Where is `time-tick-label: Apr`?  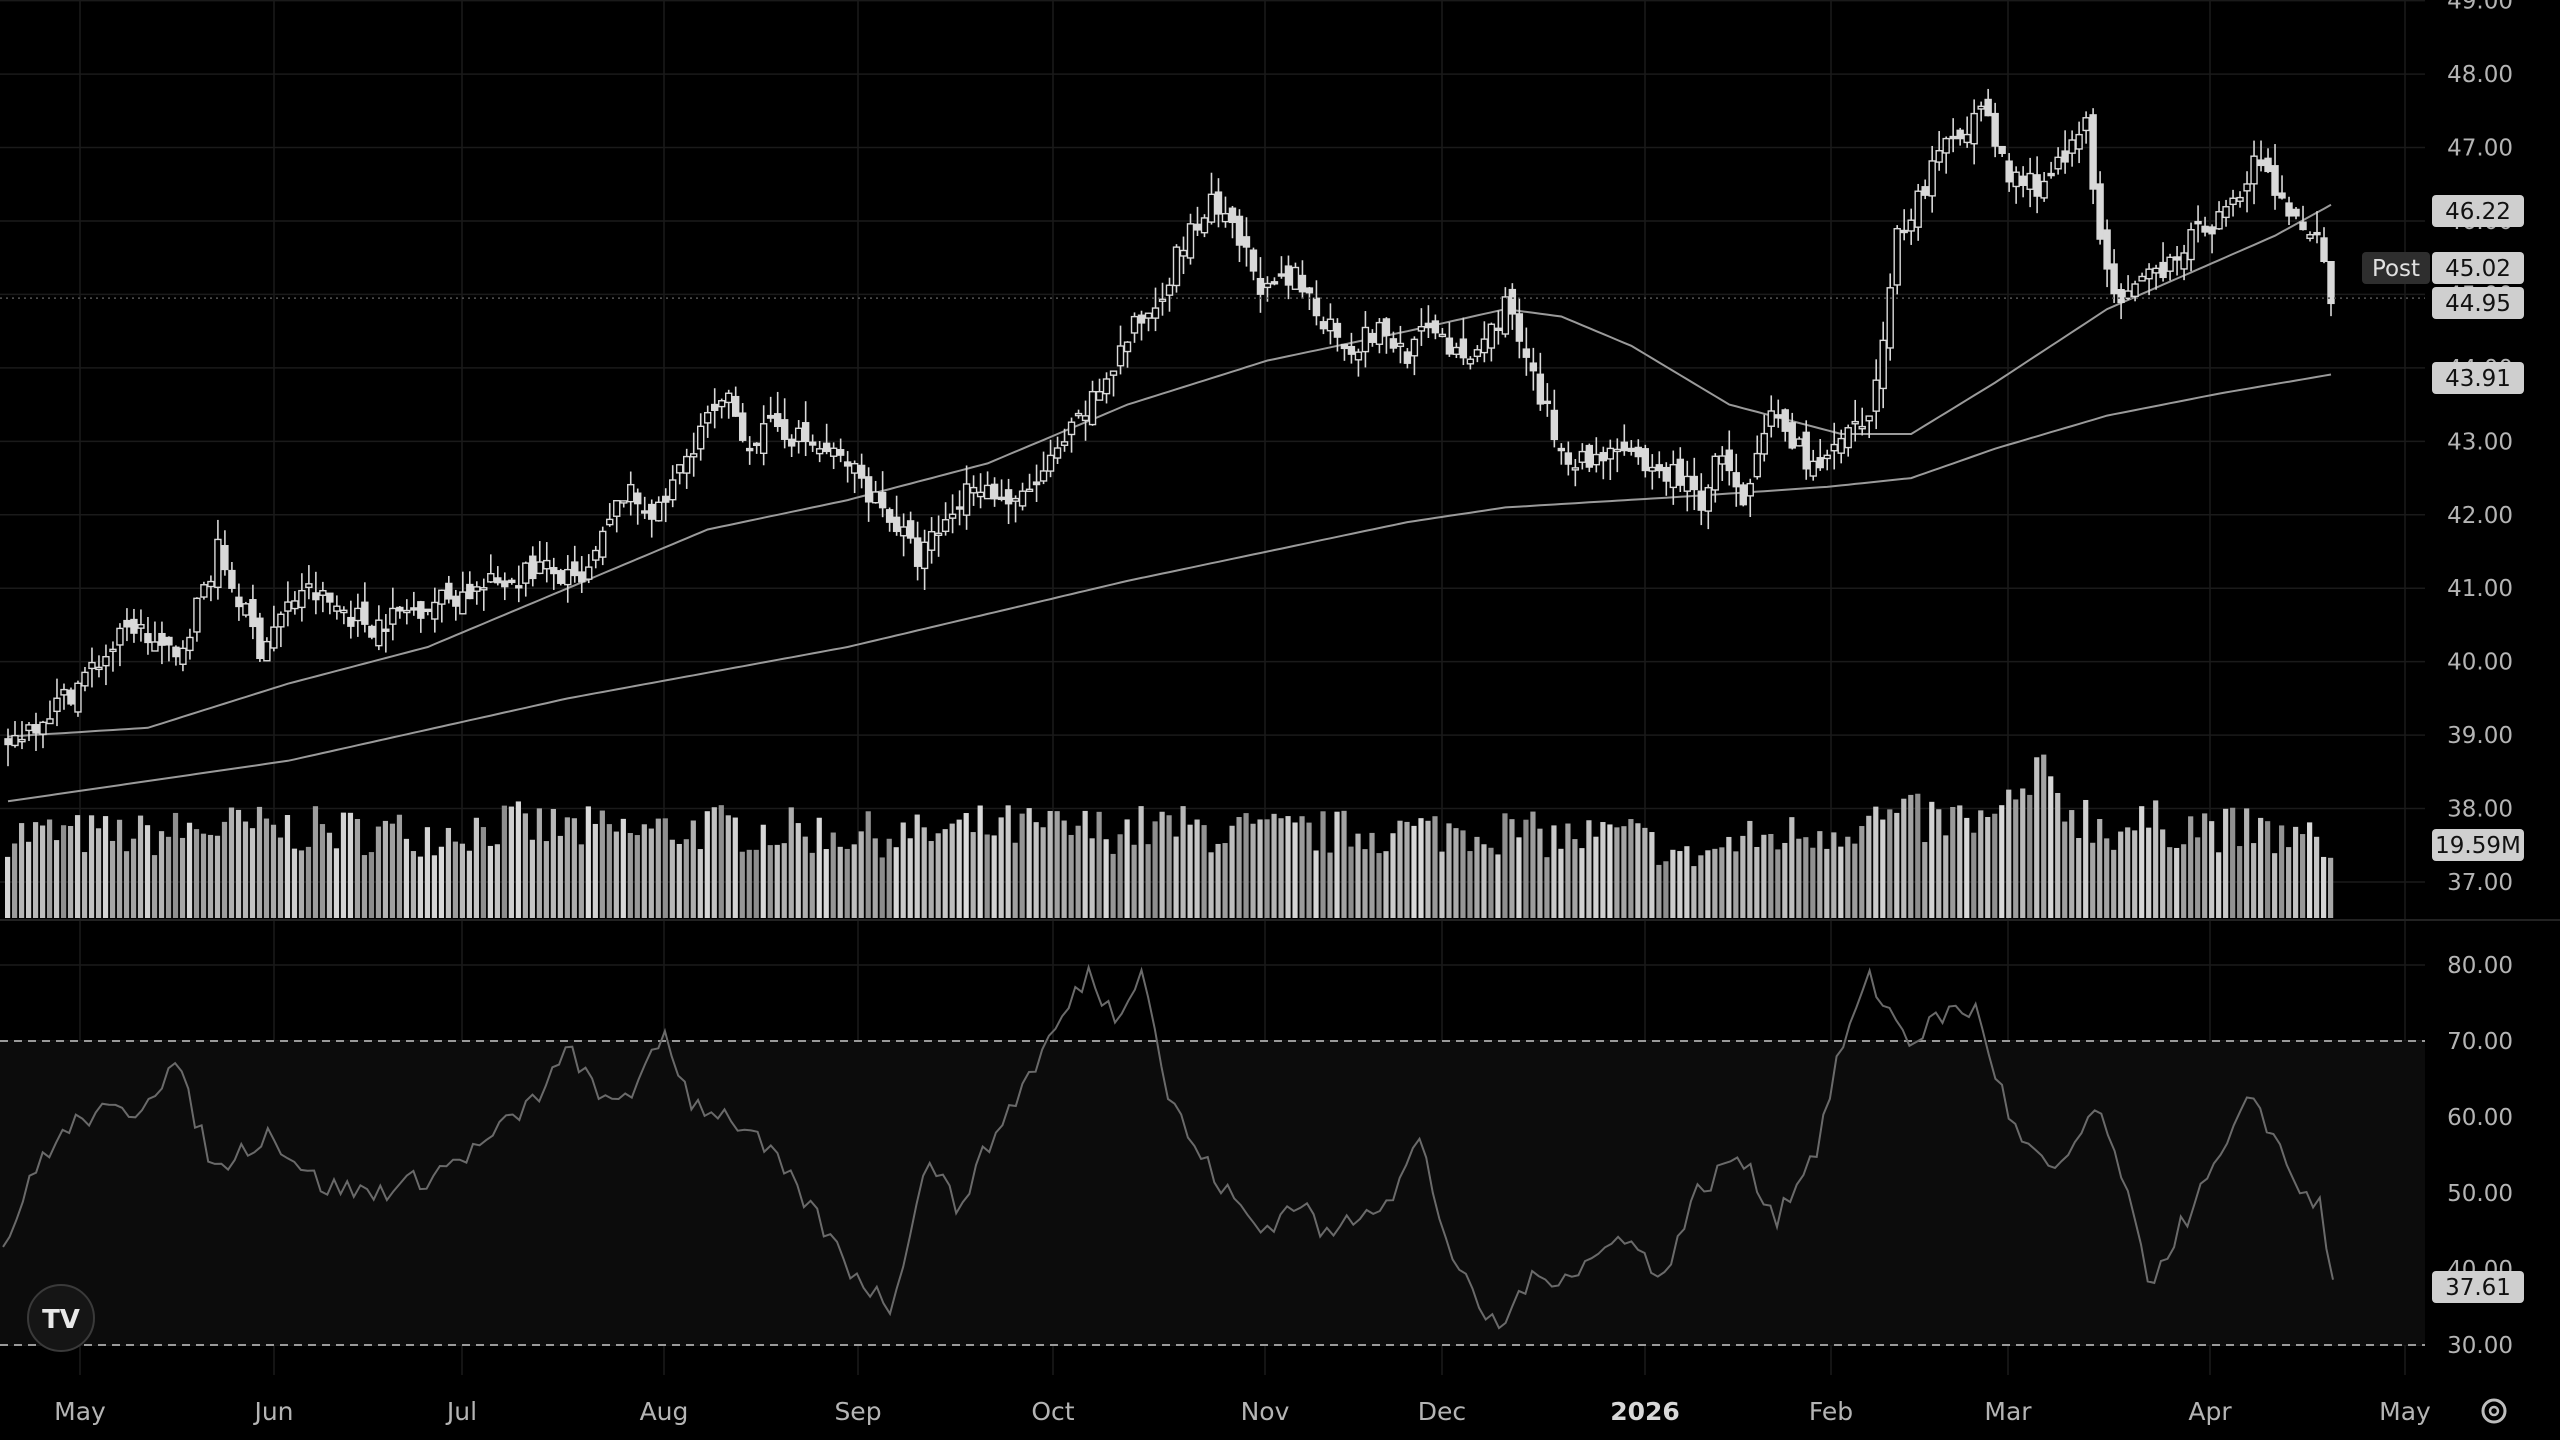 time-tick-label: Apr is located at coordinates (2210, 1411).